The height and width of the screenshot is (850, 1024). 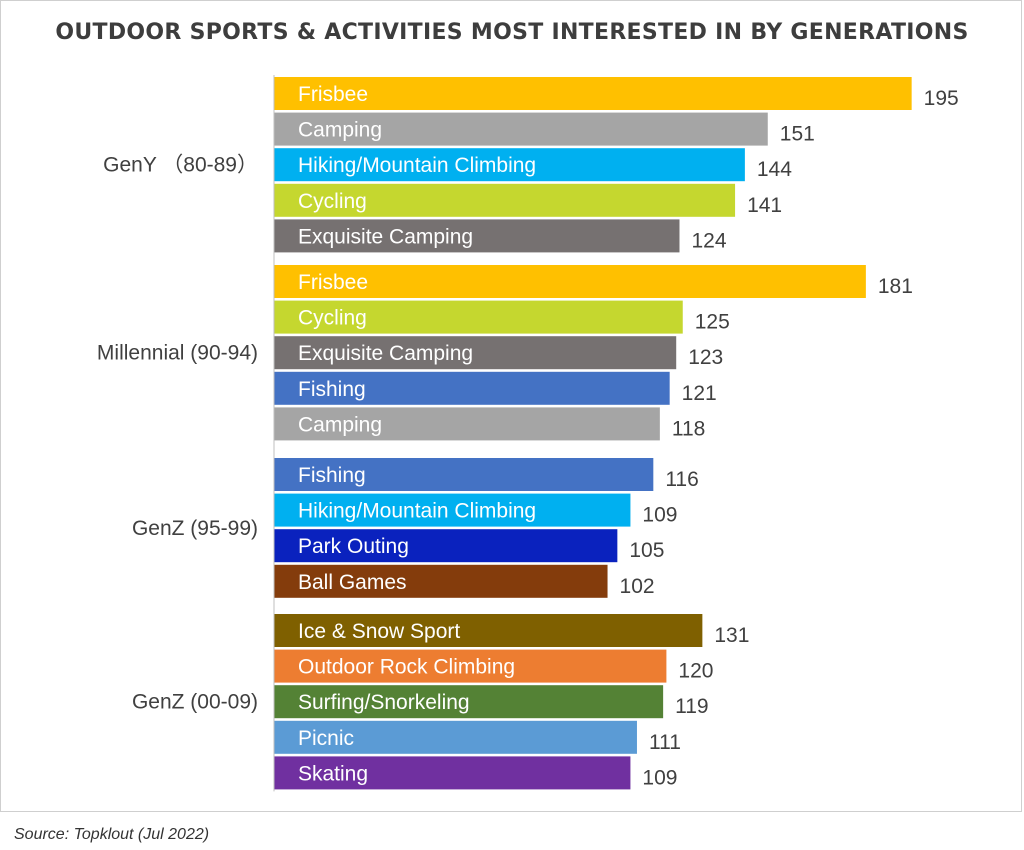 What do you see at coordinates (691, 706) in the screenshot?
I see `value-label: 119` at bounding box center [691, 706].